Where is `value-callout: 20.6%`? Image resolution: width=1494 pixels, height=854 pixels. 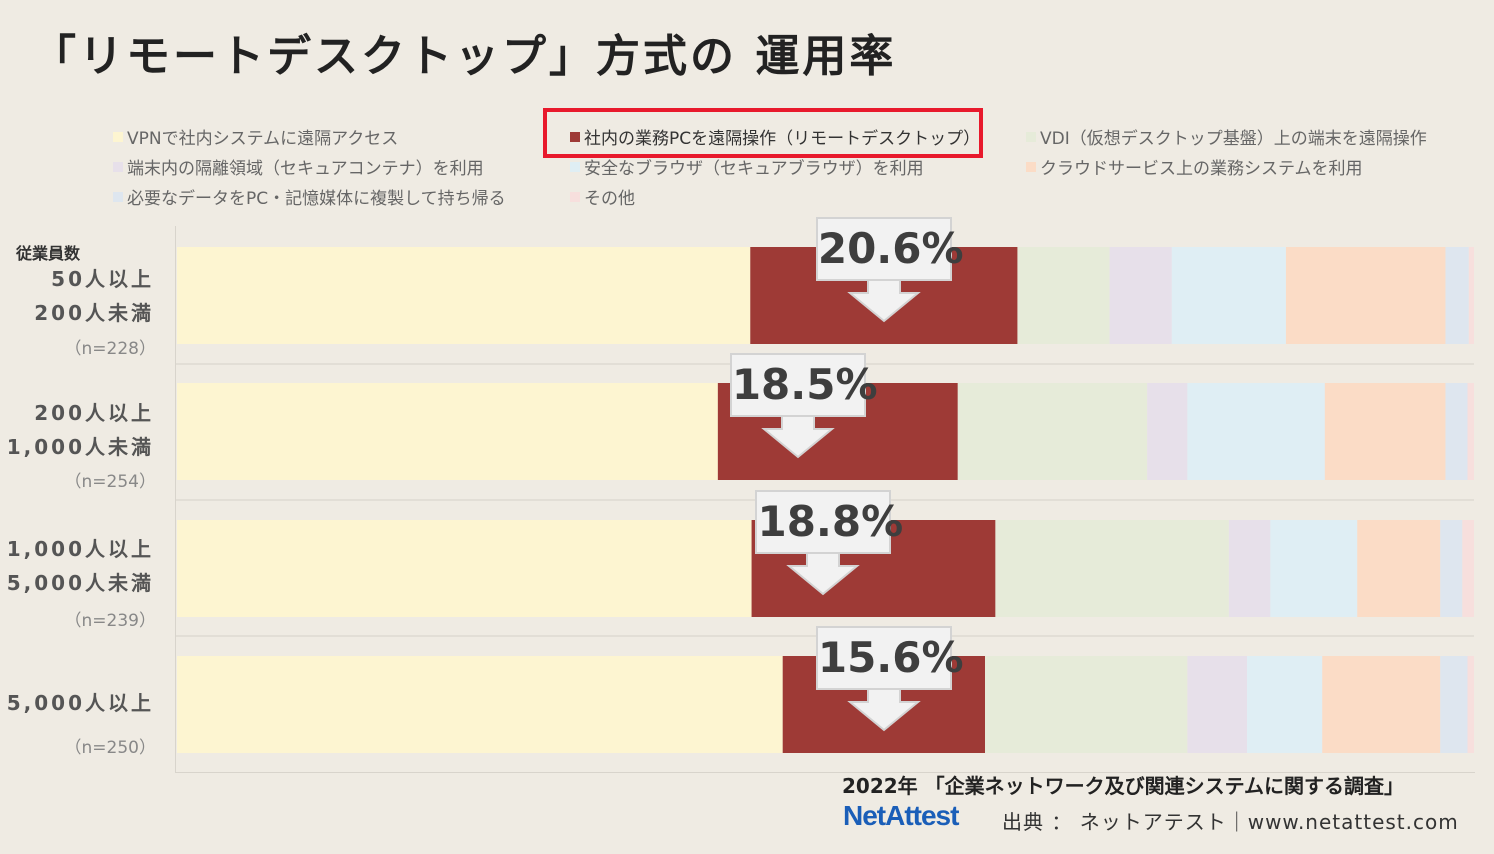 value-callout: 20.6% is located at coordinates (889, 270).